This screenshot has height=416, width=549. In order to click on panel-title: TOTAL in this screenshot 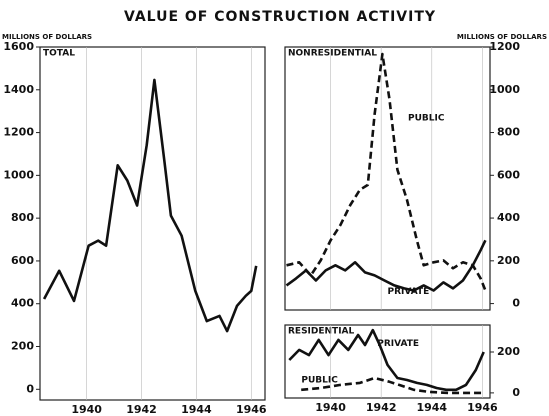, I will do `click(59, 54)`.